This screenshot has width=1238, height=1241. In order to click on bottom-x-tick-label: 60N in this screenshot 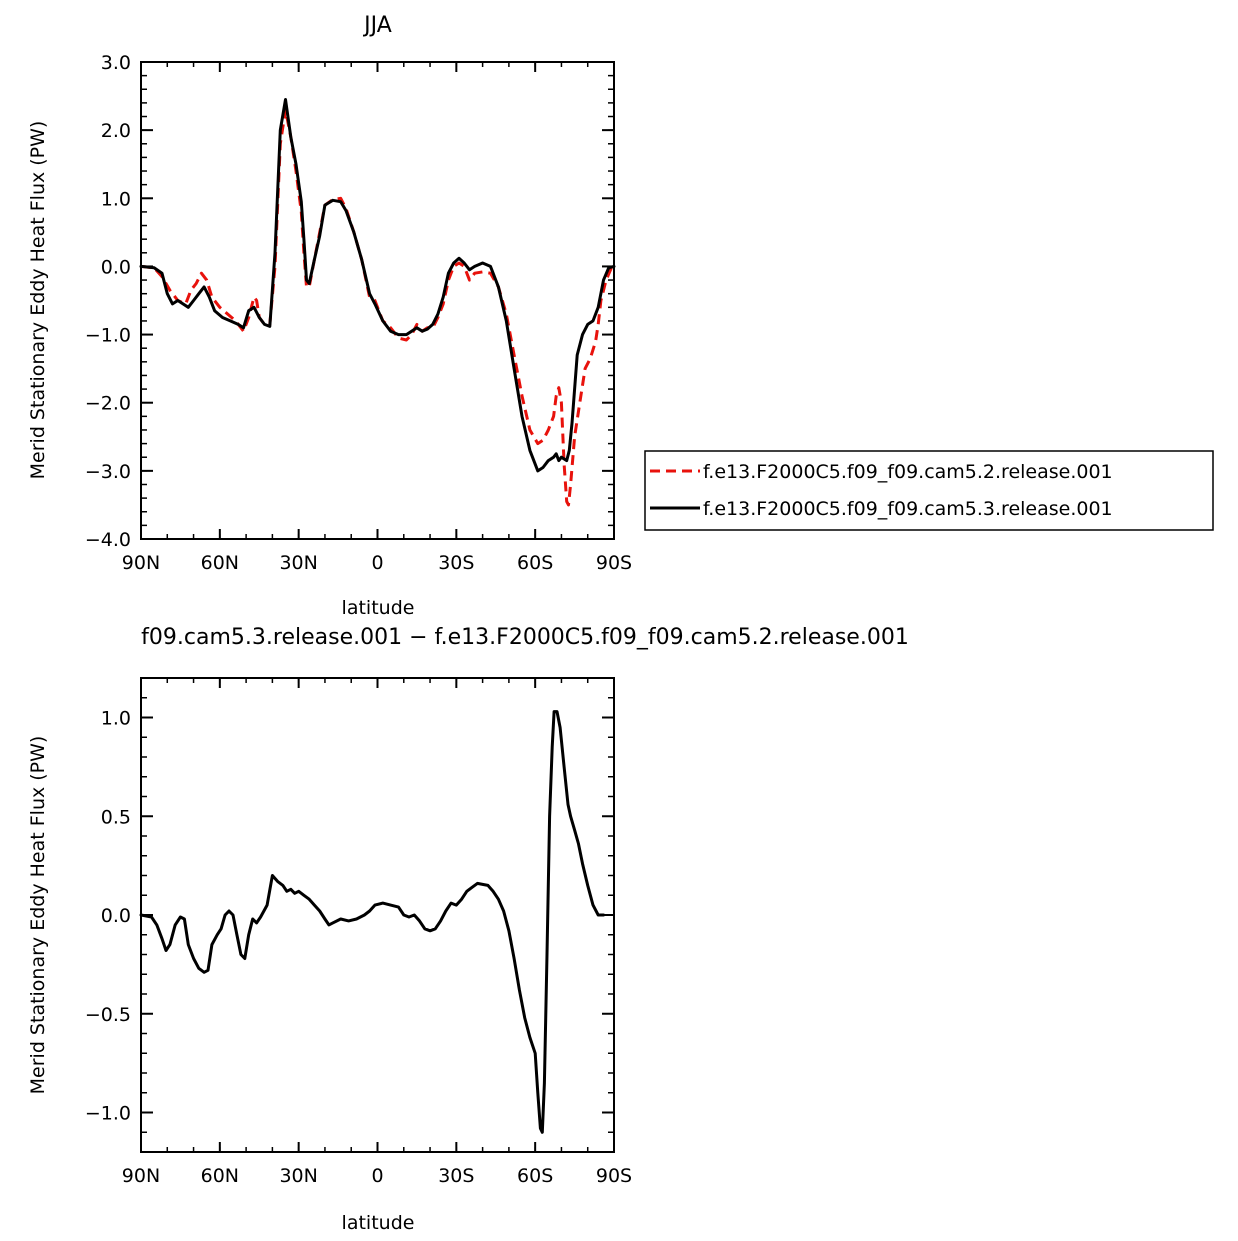, I will do `click(220, 1176)`.